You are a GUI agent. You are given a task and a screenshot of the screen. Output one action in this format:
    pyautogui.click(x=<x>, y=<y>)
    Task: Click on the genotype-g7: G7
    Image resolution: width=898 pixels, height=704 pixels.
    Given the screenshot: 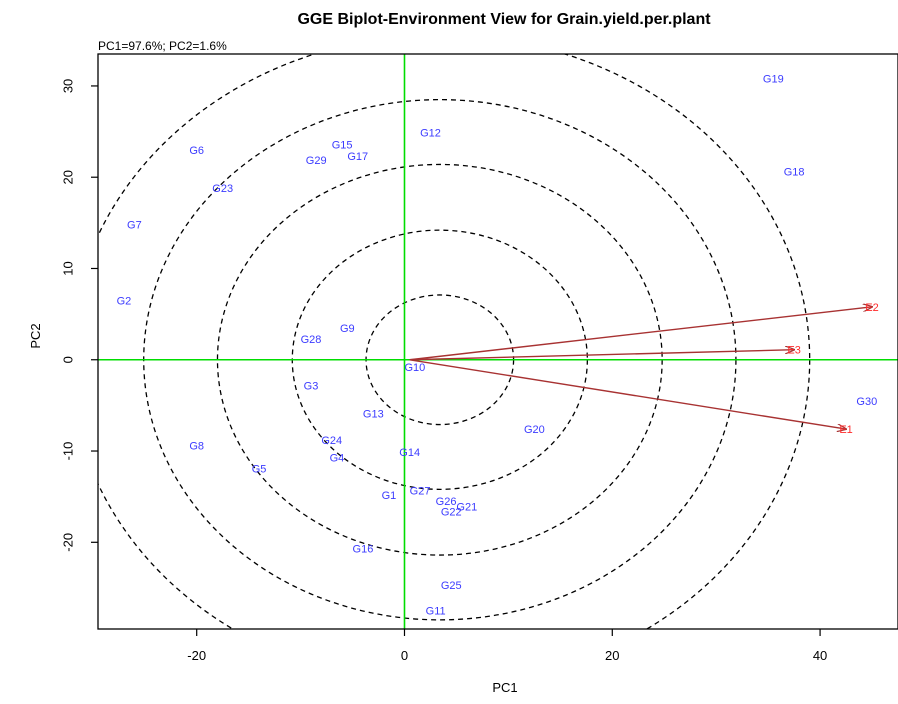 What is the action you would take?
    pyautogui.click(x=134, y=226)
    